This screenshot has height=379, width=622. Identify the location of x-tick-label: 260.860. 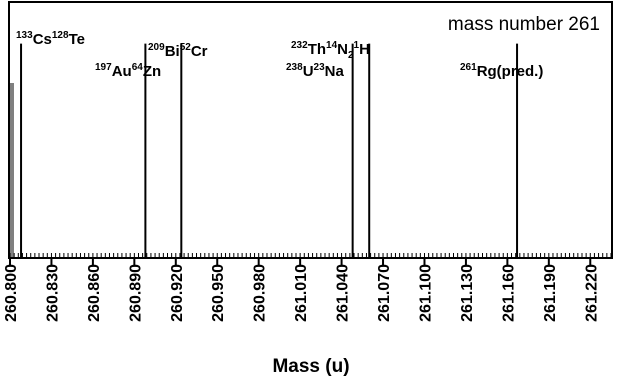
(94, 293).